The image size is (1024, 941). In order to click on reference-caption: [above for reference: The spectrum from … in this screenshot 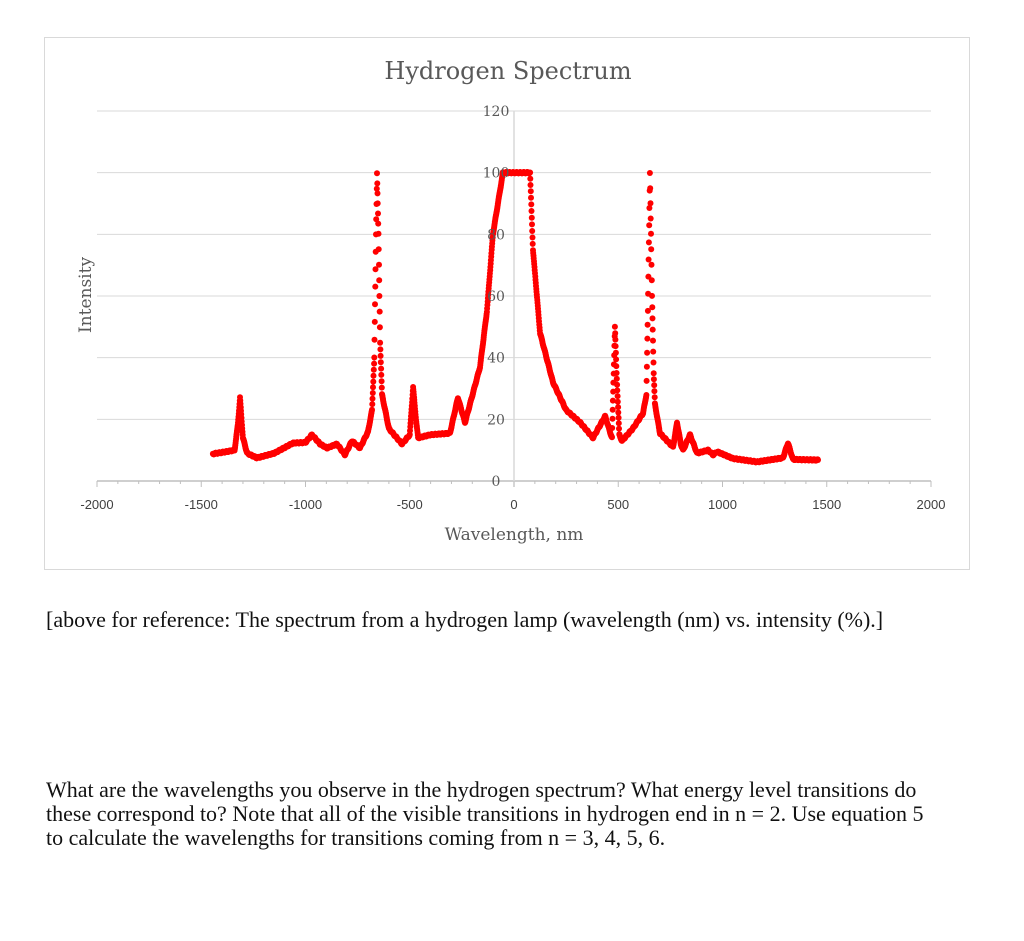, I will do `click(465, 619)`.